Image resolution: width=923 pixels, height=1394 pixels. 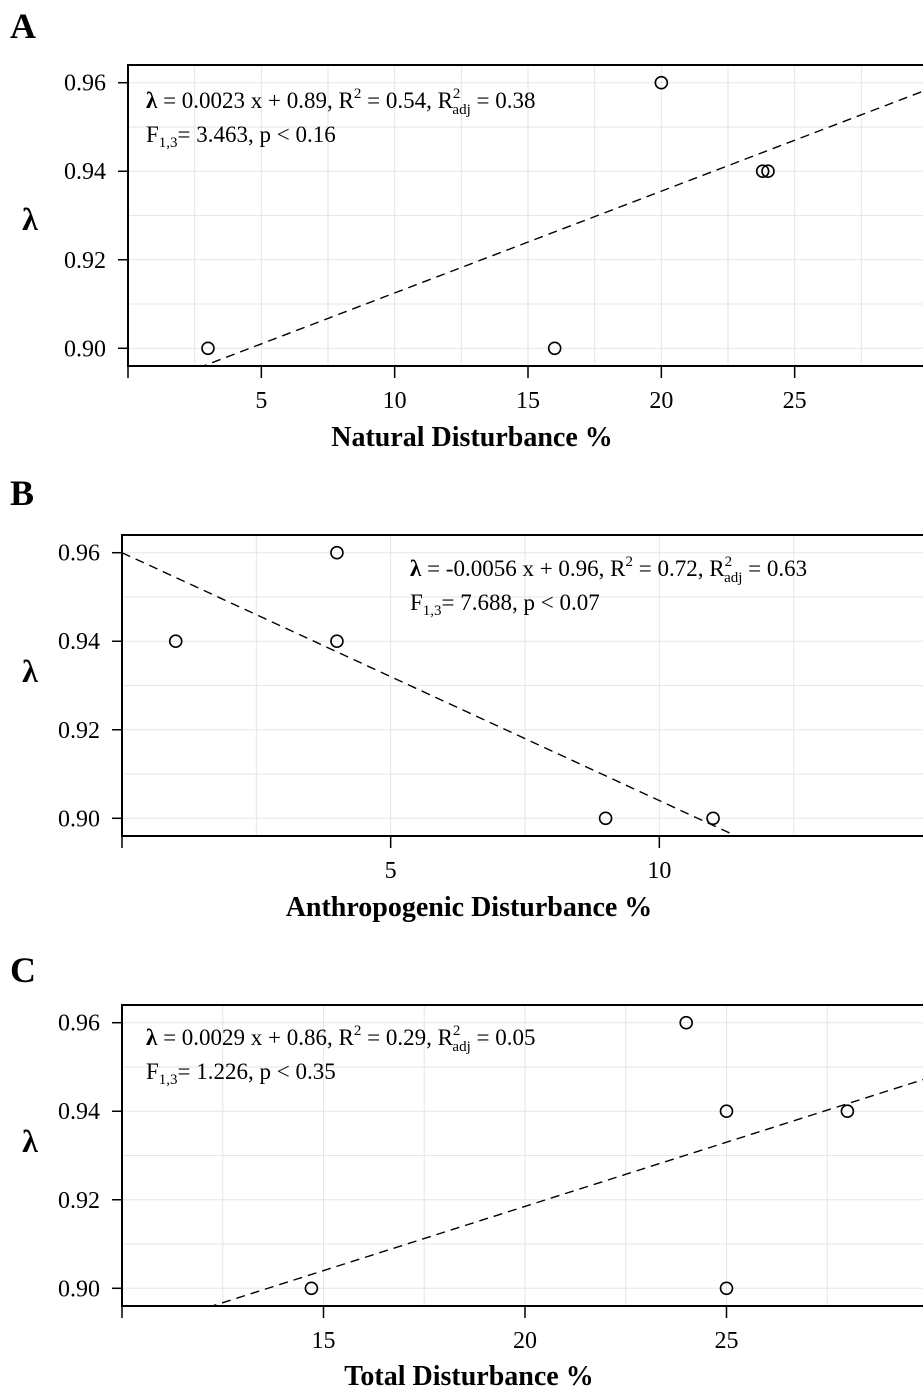 I want to click on equation-text: = 0.05, so click(x=503, y=1037).